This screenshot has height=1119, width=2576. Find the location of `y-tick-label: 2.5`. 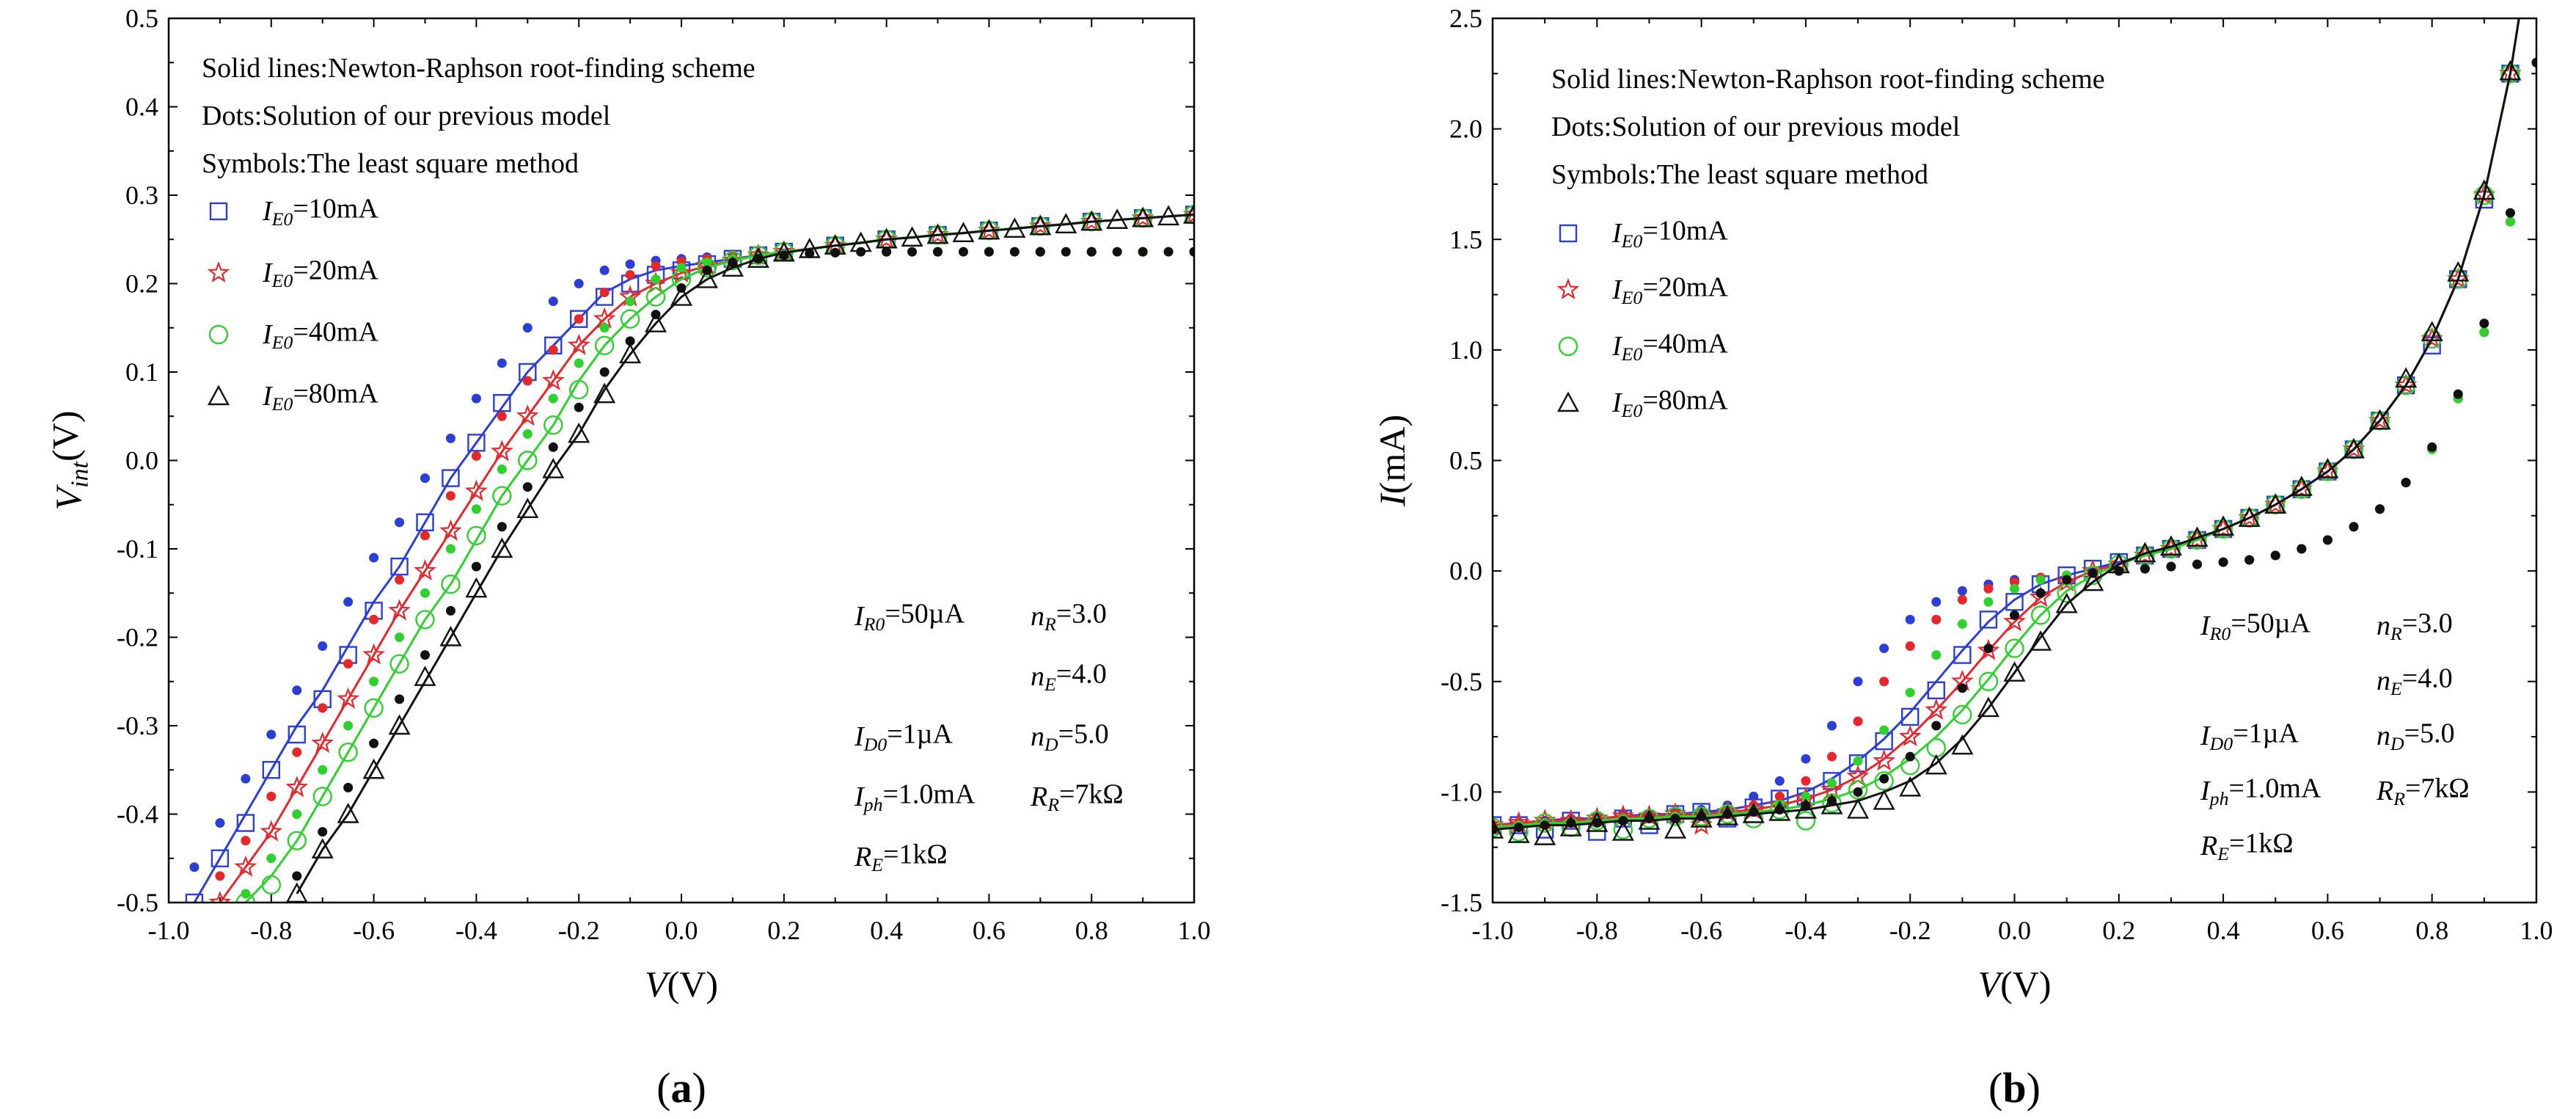

y-tick-label: 2.5 is located at coordinates (1465, 18).